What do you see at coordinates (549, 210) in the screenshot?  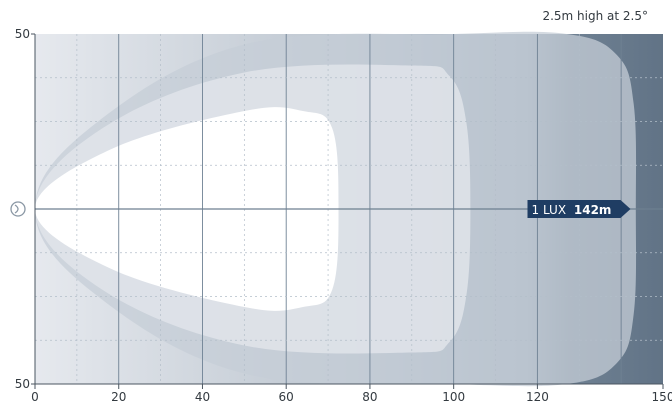 I see `callout-lux-label: 1 LUX` at bounding box center [549, 210].